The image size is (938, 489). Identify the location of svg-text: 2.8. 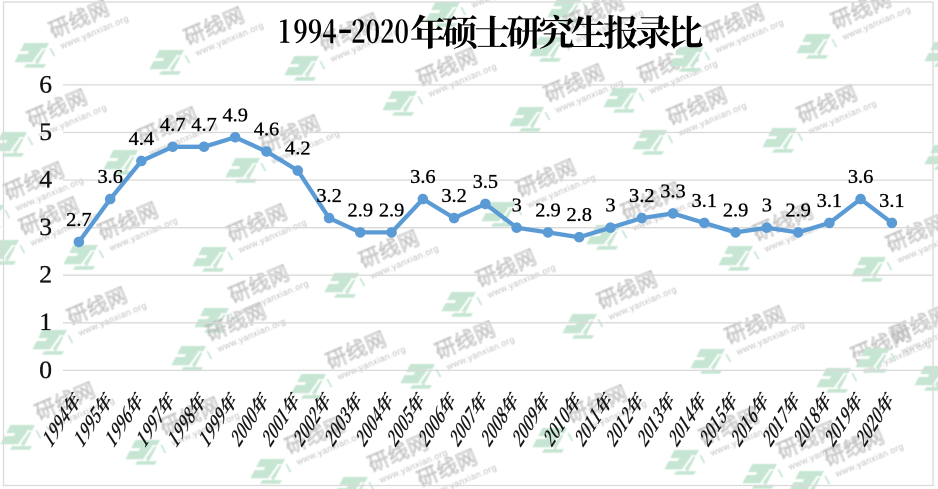
(579, 215).